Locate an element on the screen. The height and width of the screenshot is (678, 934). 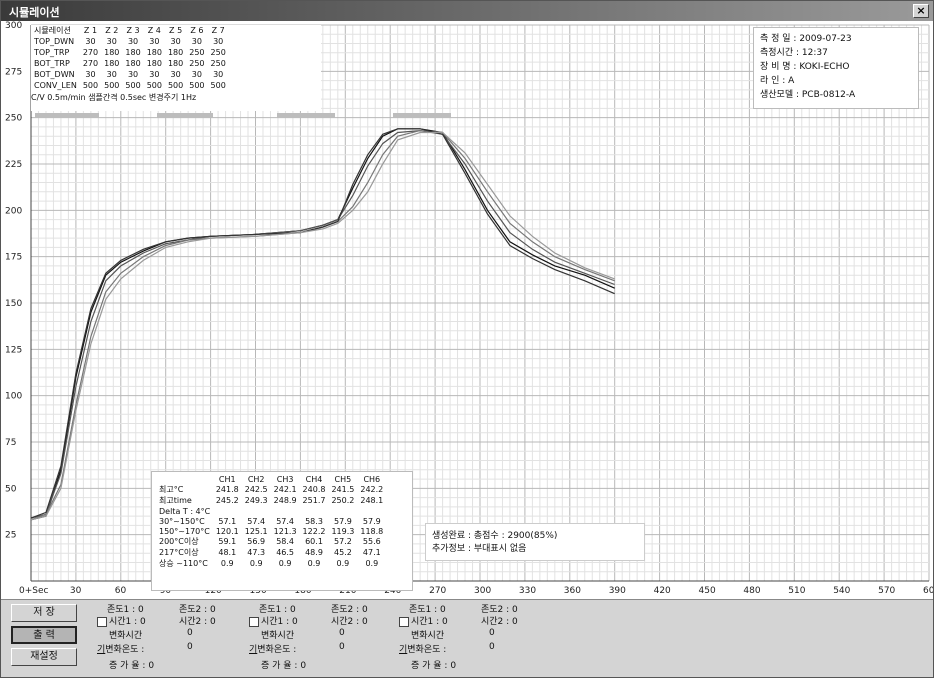
result-cell: 242.5 is located at coordinates (256, 489).